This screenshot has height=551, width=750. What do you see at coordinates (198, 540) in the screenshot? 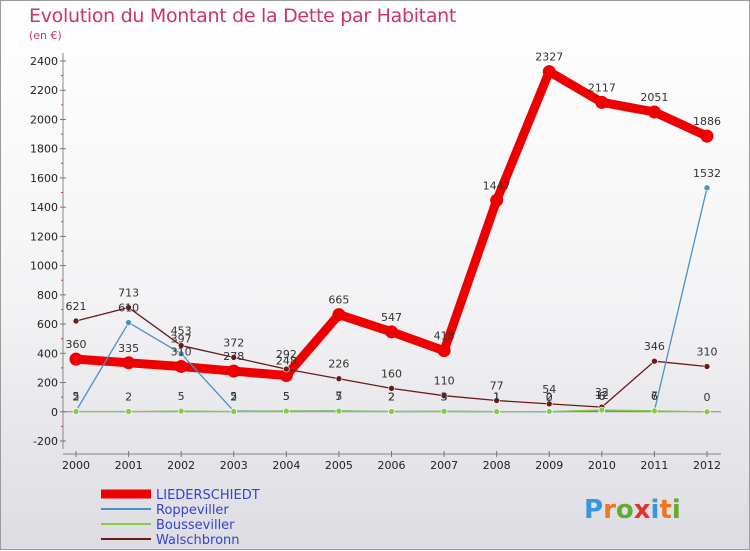
I see `legend-label-walschbronn: Walschbronn` at bounding box center [198, 540].